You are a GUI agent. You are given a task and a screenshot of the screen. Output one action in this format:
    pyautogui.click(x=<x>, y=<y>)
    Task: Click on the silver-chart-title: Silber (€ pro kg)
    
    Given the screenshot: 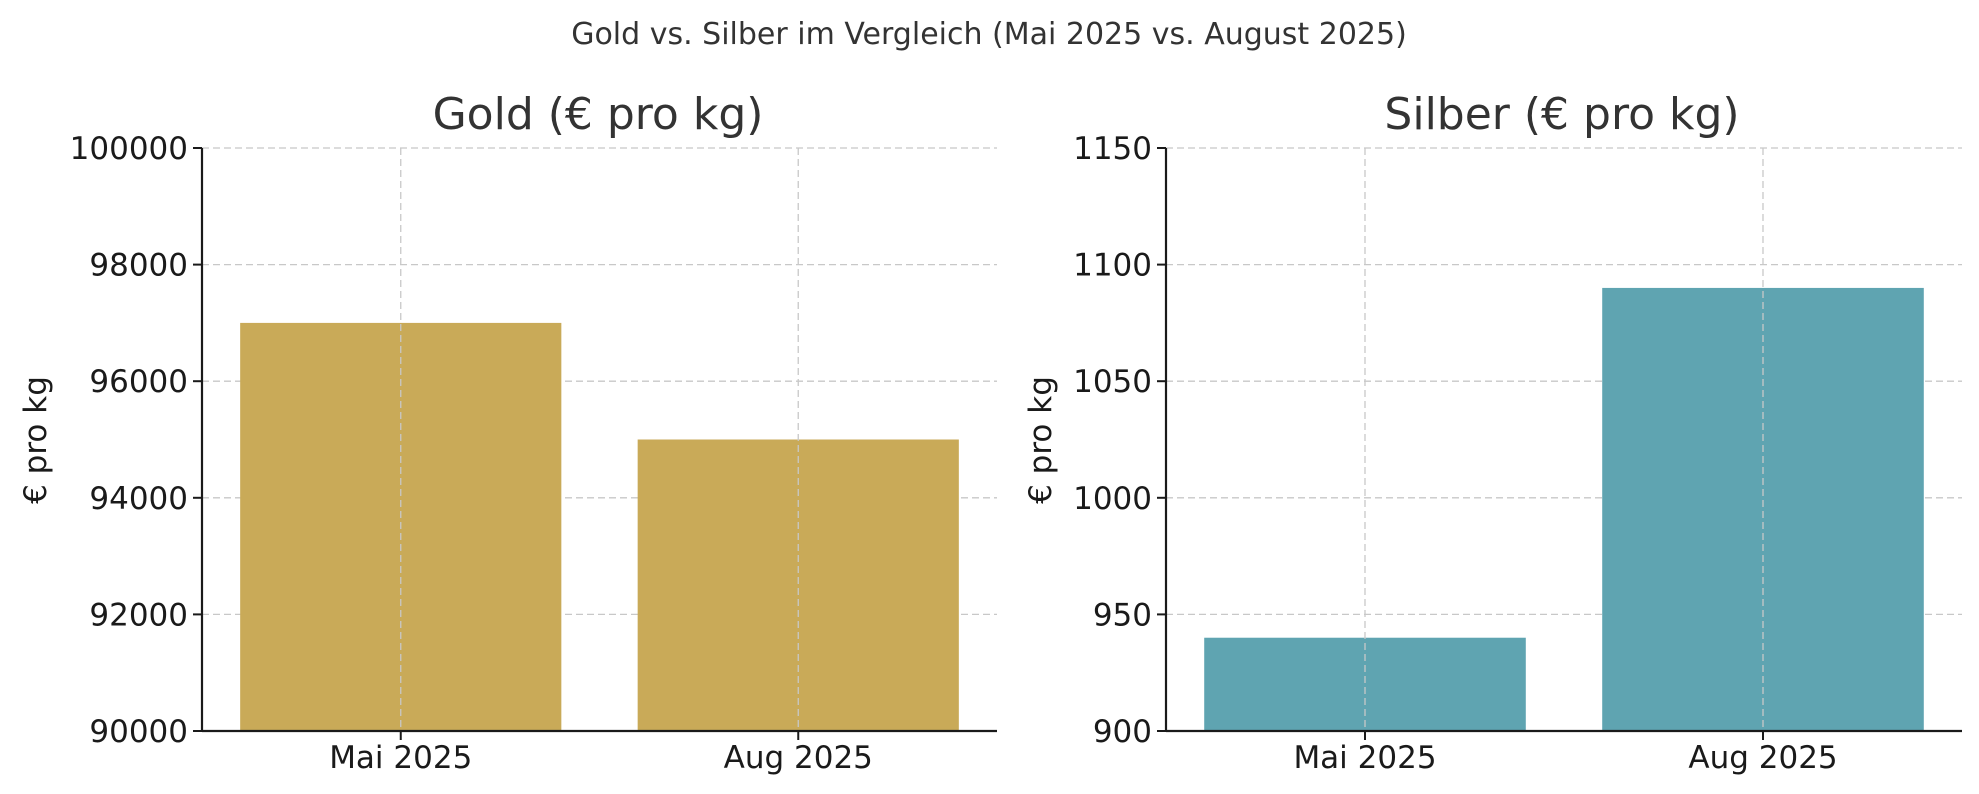 What is the action you would take?
    pyautogui.click(x=1561, y=114)
    